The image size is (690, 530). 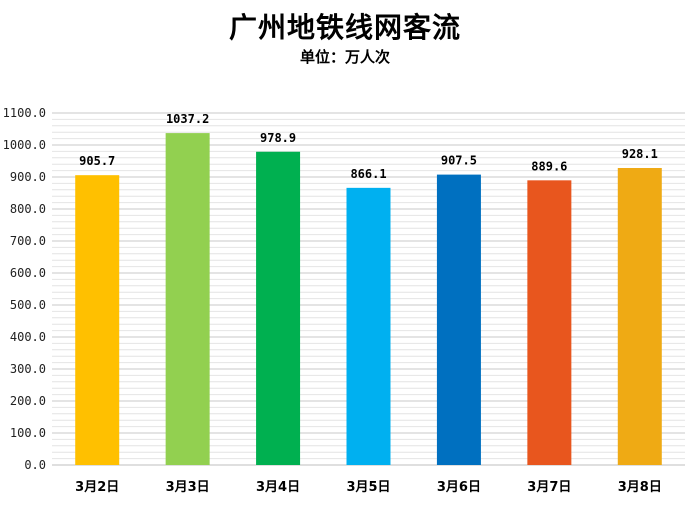 I want to click on y-tick-label: 0.0, so click(x=35, y=465).